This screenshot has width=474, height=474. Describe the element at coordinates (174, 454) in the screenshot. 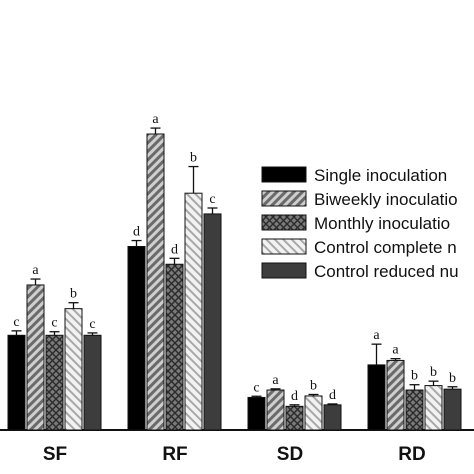

I see `category-label-rf: RF` at that location.